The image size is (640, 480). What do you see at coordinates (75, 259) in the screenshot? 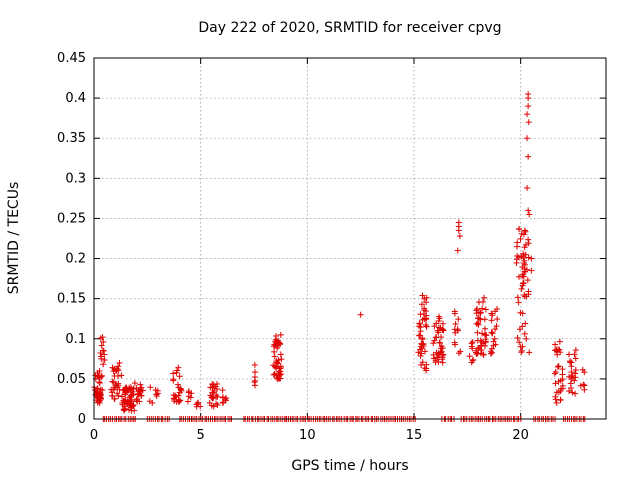
I see `y-tick-label: 0.2` at bounding box center [75, 259].